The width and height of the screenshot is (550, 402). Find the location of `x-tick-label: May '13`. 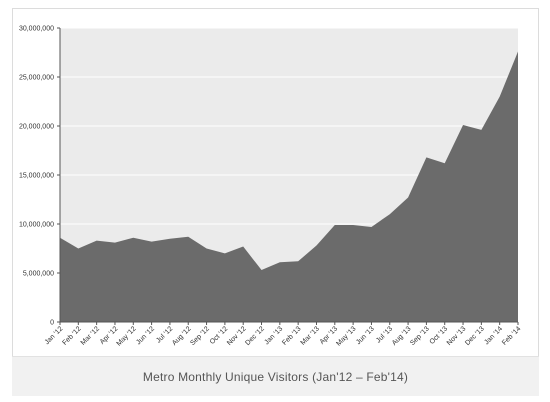

x-tick-label: May '13 is located at coordinates (346, 336).